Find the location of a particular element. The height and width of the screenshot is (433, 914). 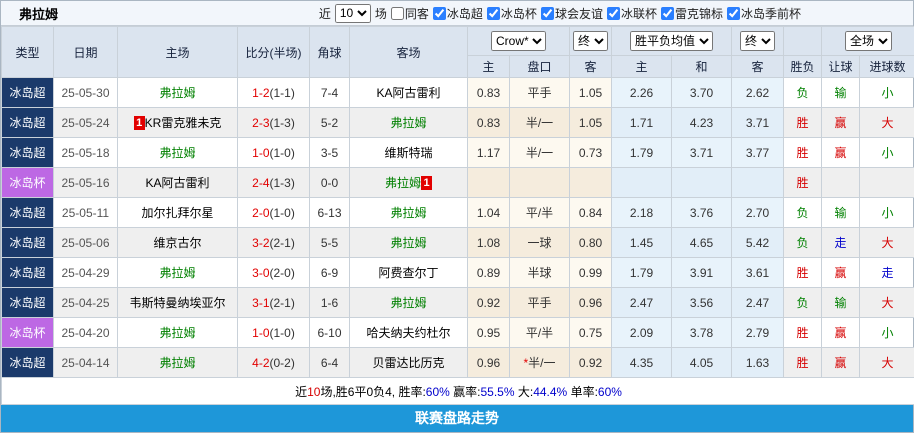

match-date: 25-04-20 is located at coordinates (86, 333).